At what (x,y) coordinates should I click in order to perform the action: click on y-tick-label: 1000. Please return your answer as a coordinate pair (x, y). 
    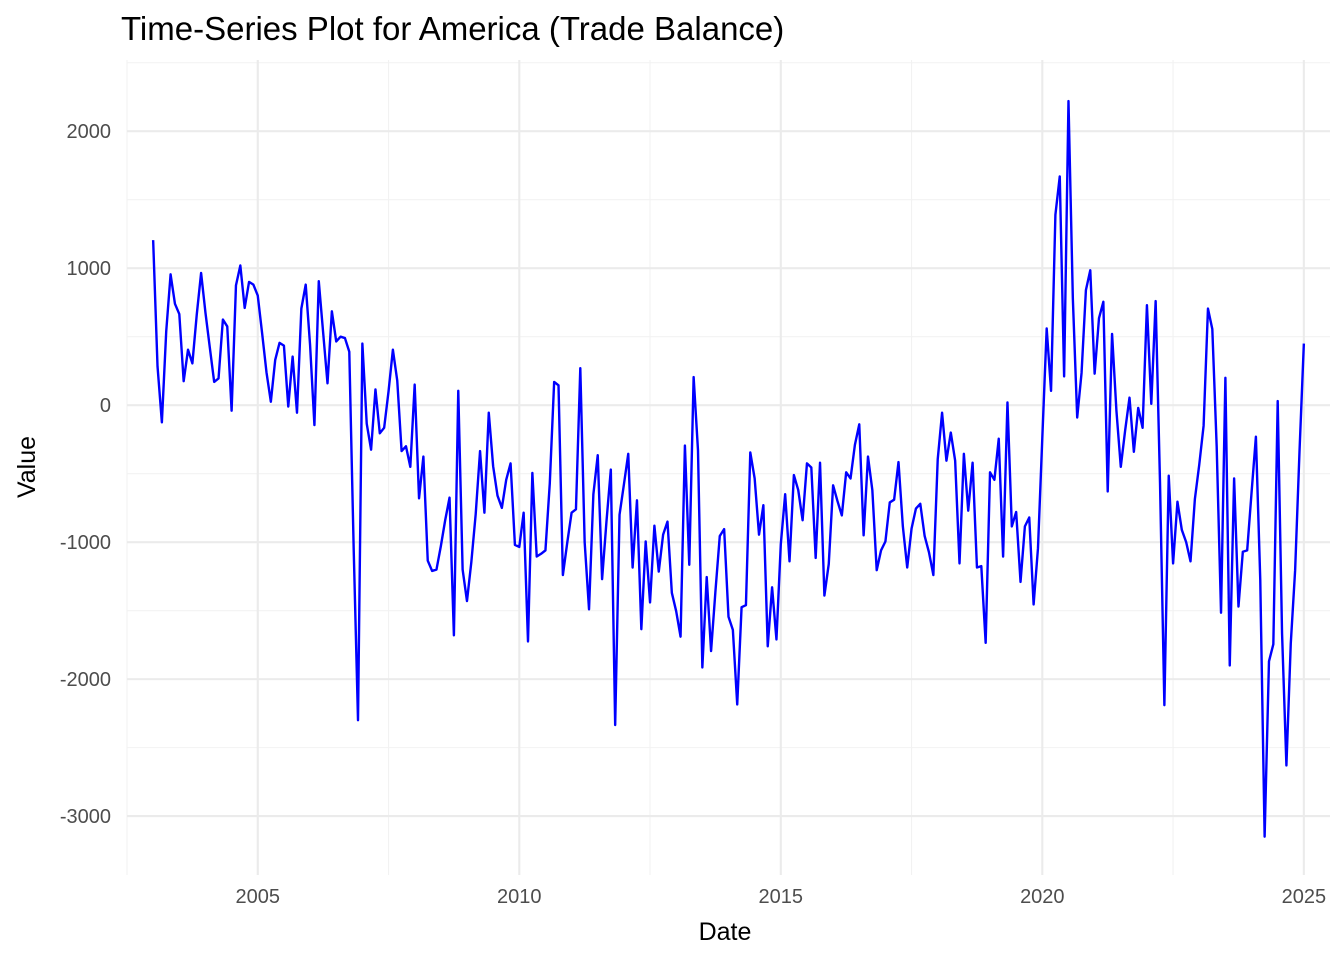
    Looking at the image, I should click on (89, 269).